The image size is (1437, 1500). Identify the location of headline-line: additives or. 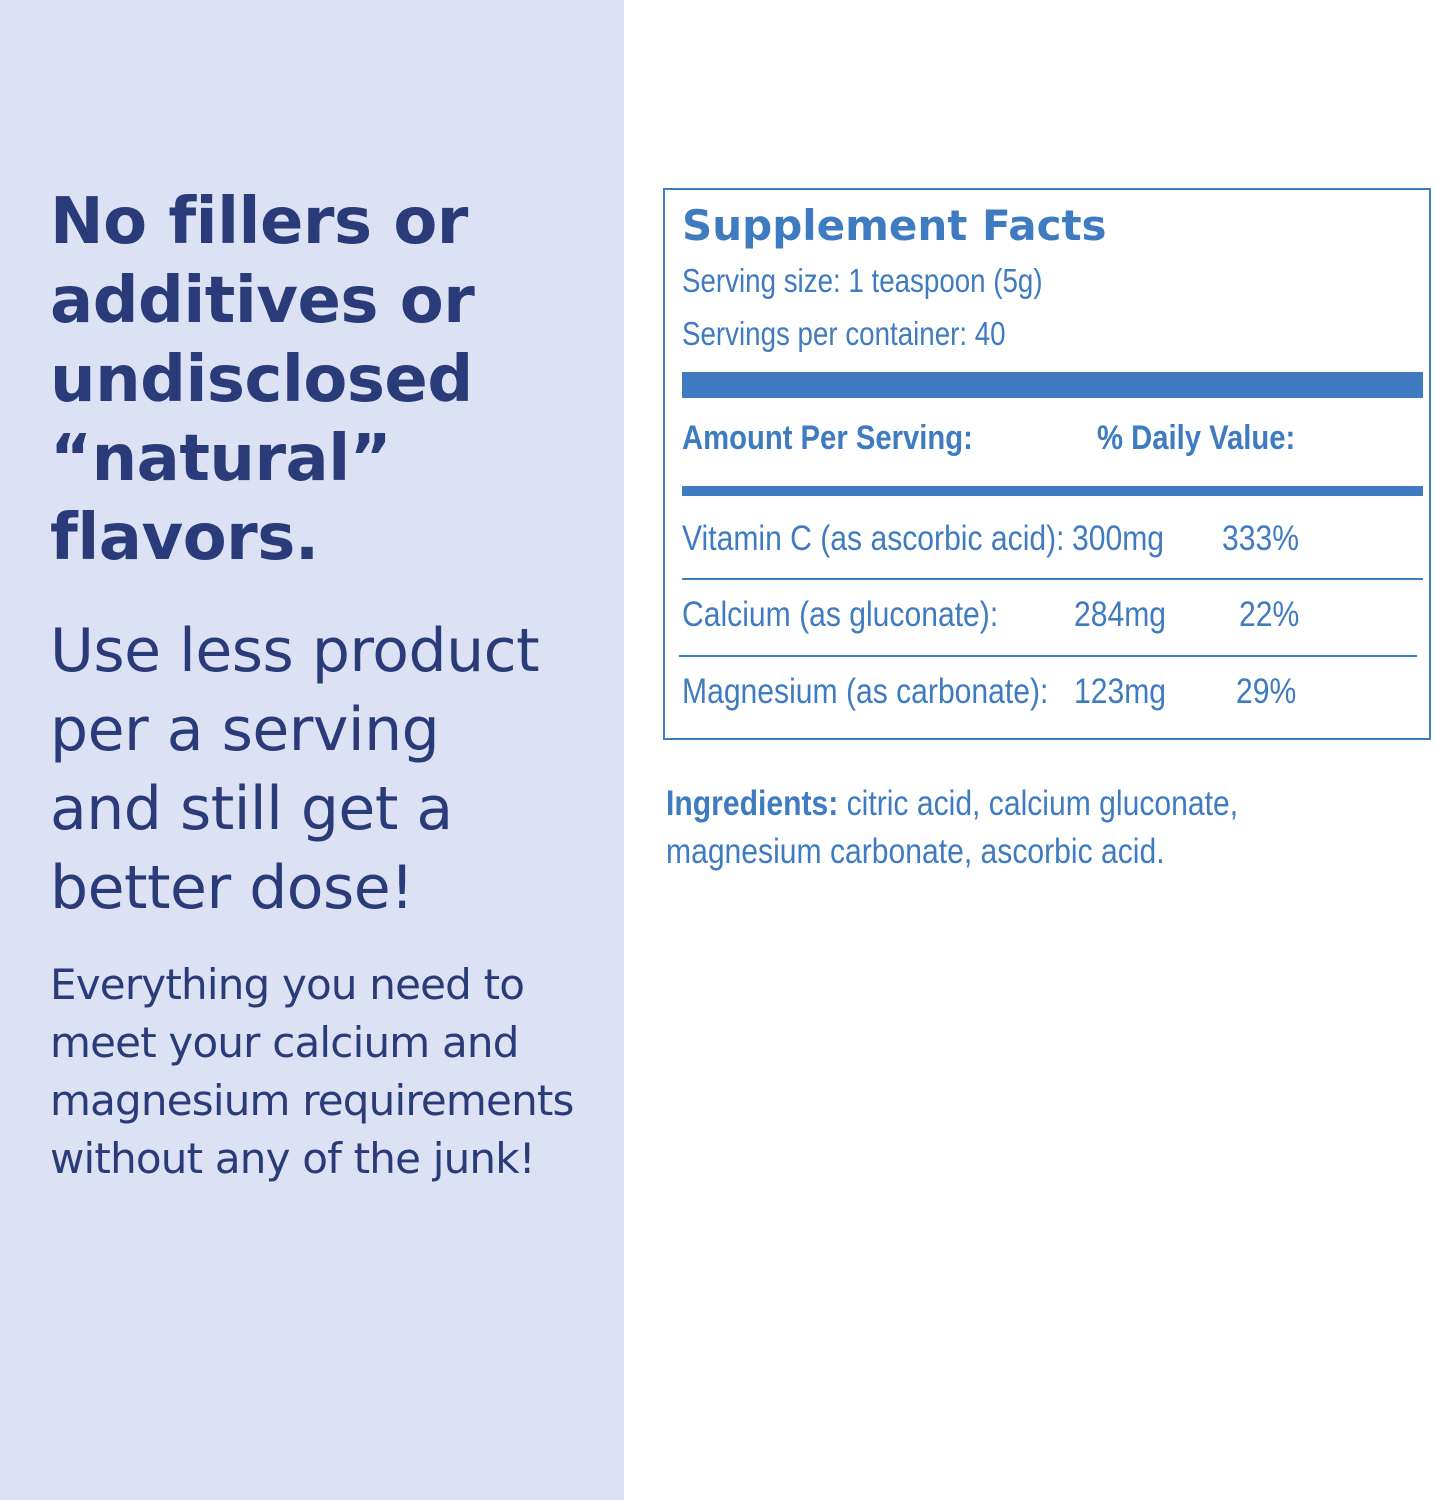
(262, 301).